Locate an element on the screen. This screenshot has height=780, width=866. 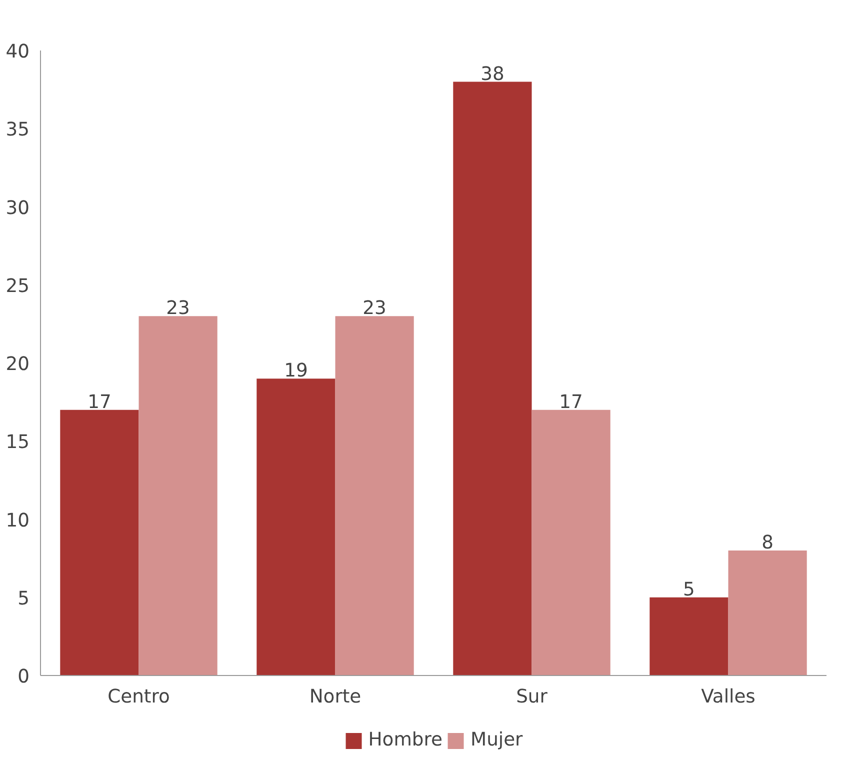
x-tick-label: Valles is located at coordinates (728, 697).